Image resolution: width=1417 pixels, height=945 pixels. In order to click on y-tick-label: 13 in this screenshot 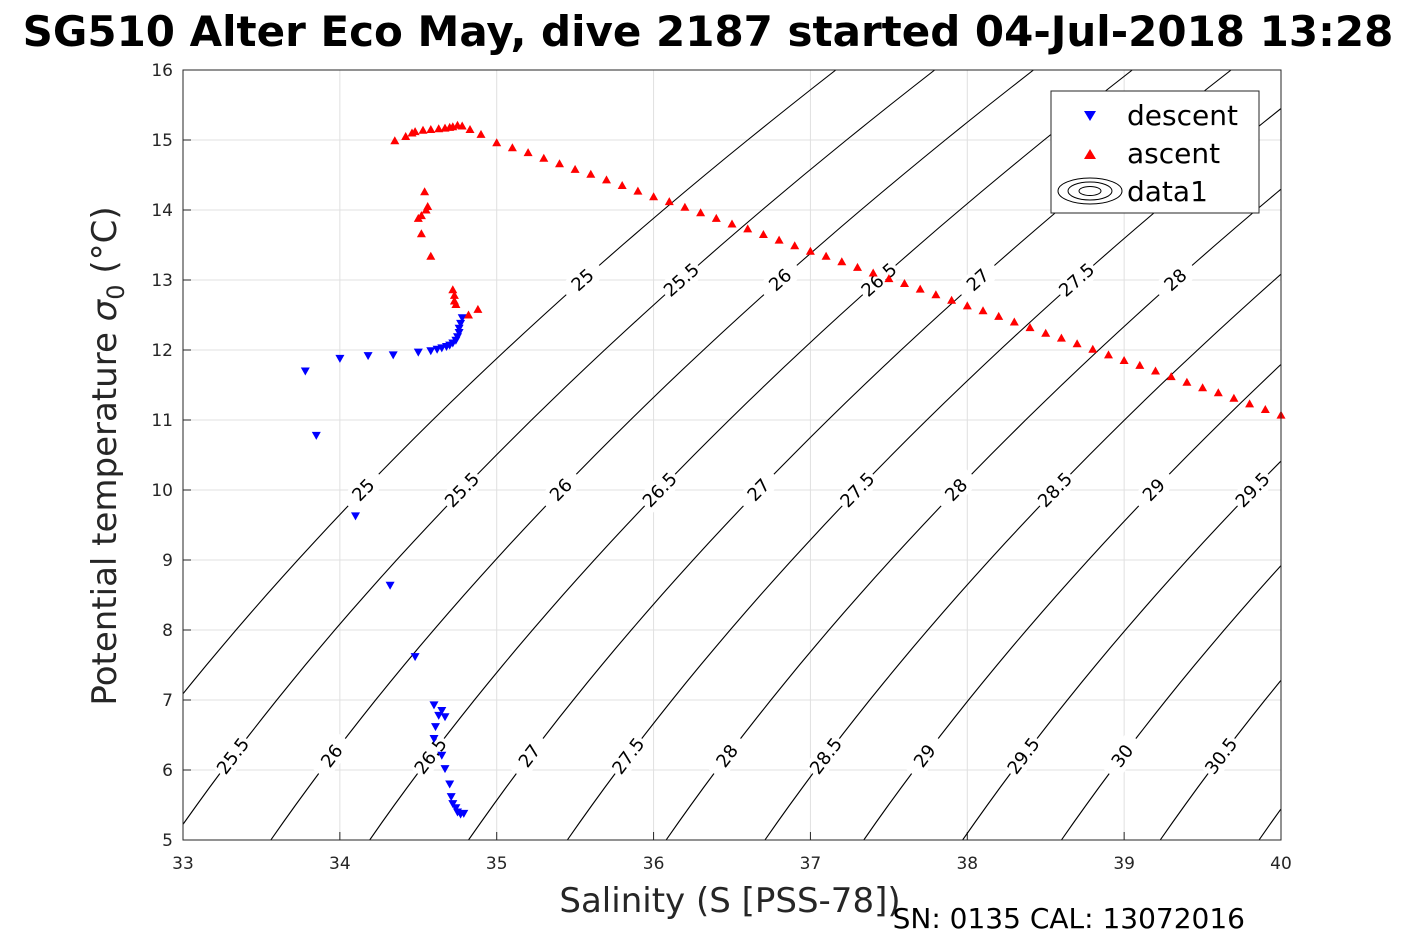, I will do `click(162, 281)`.